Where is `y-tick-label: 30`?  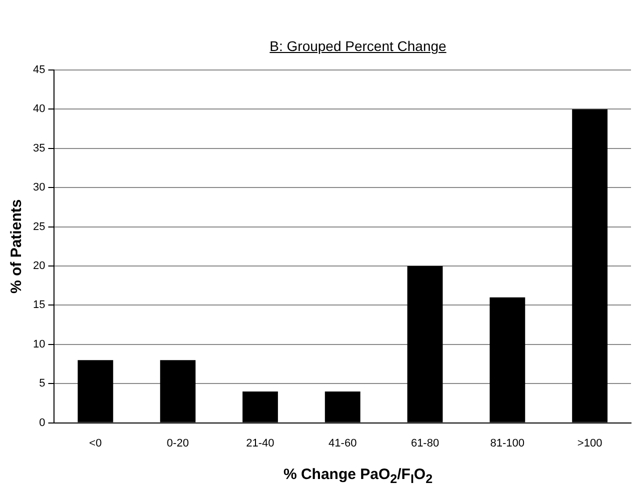
y-tick-label: 30 is located at coordinates (39, 188).